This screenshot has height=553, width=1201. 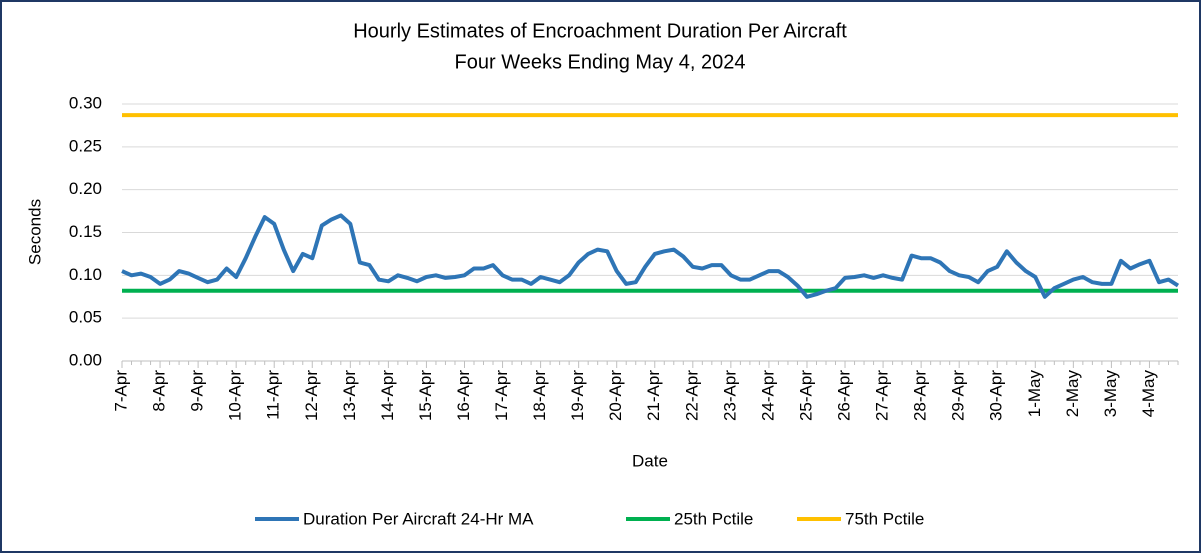 What do you see at coordinates (884, 518) in the screenshot?
I see `legend-label: 75th Pctile` at bounding box center [884, 518].